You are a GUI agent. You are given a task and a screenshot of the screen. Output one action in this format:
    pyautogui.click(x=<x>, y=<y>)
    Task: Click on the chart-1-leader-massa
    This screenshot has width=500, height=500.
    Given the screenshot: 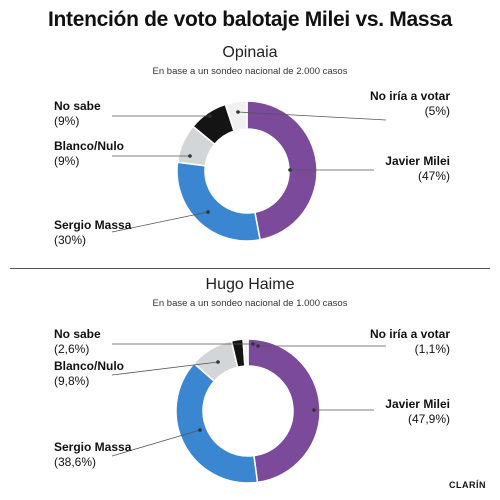 What is the action you would take?
    pyautogui.click(x=160, y=222)
    